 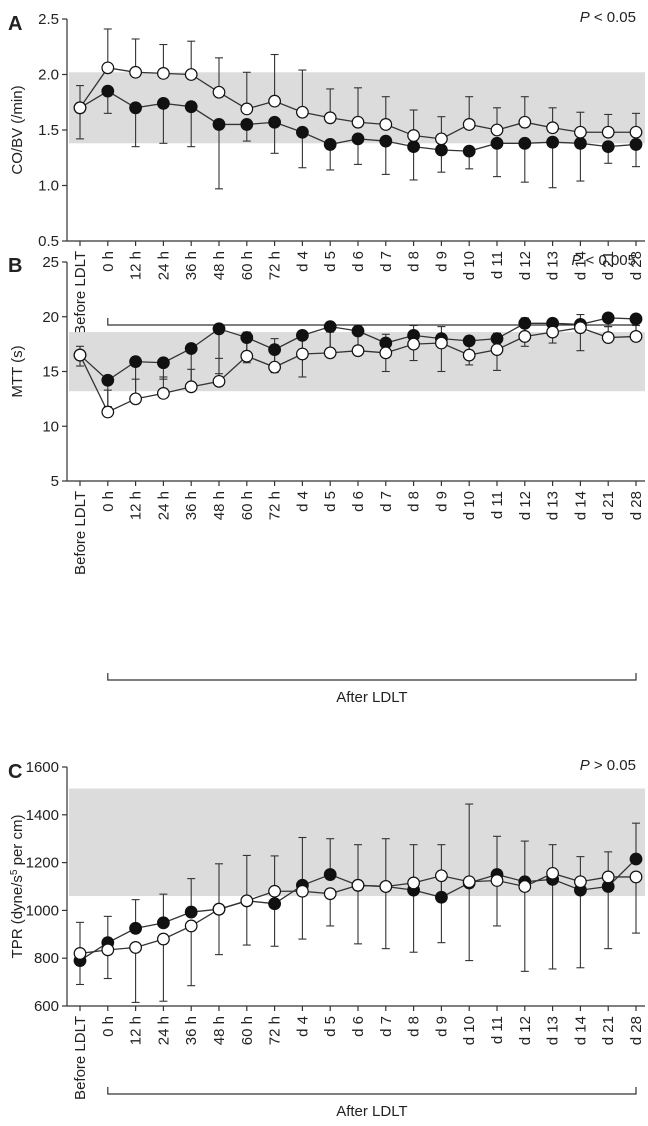 I want to click on after-bracket, so click(x=372, y=677).